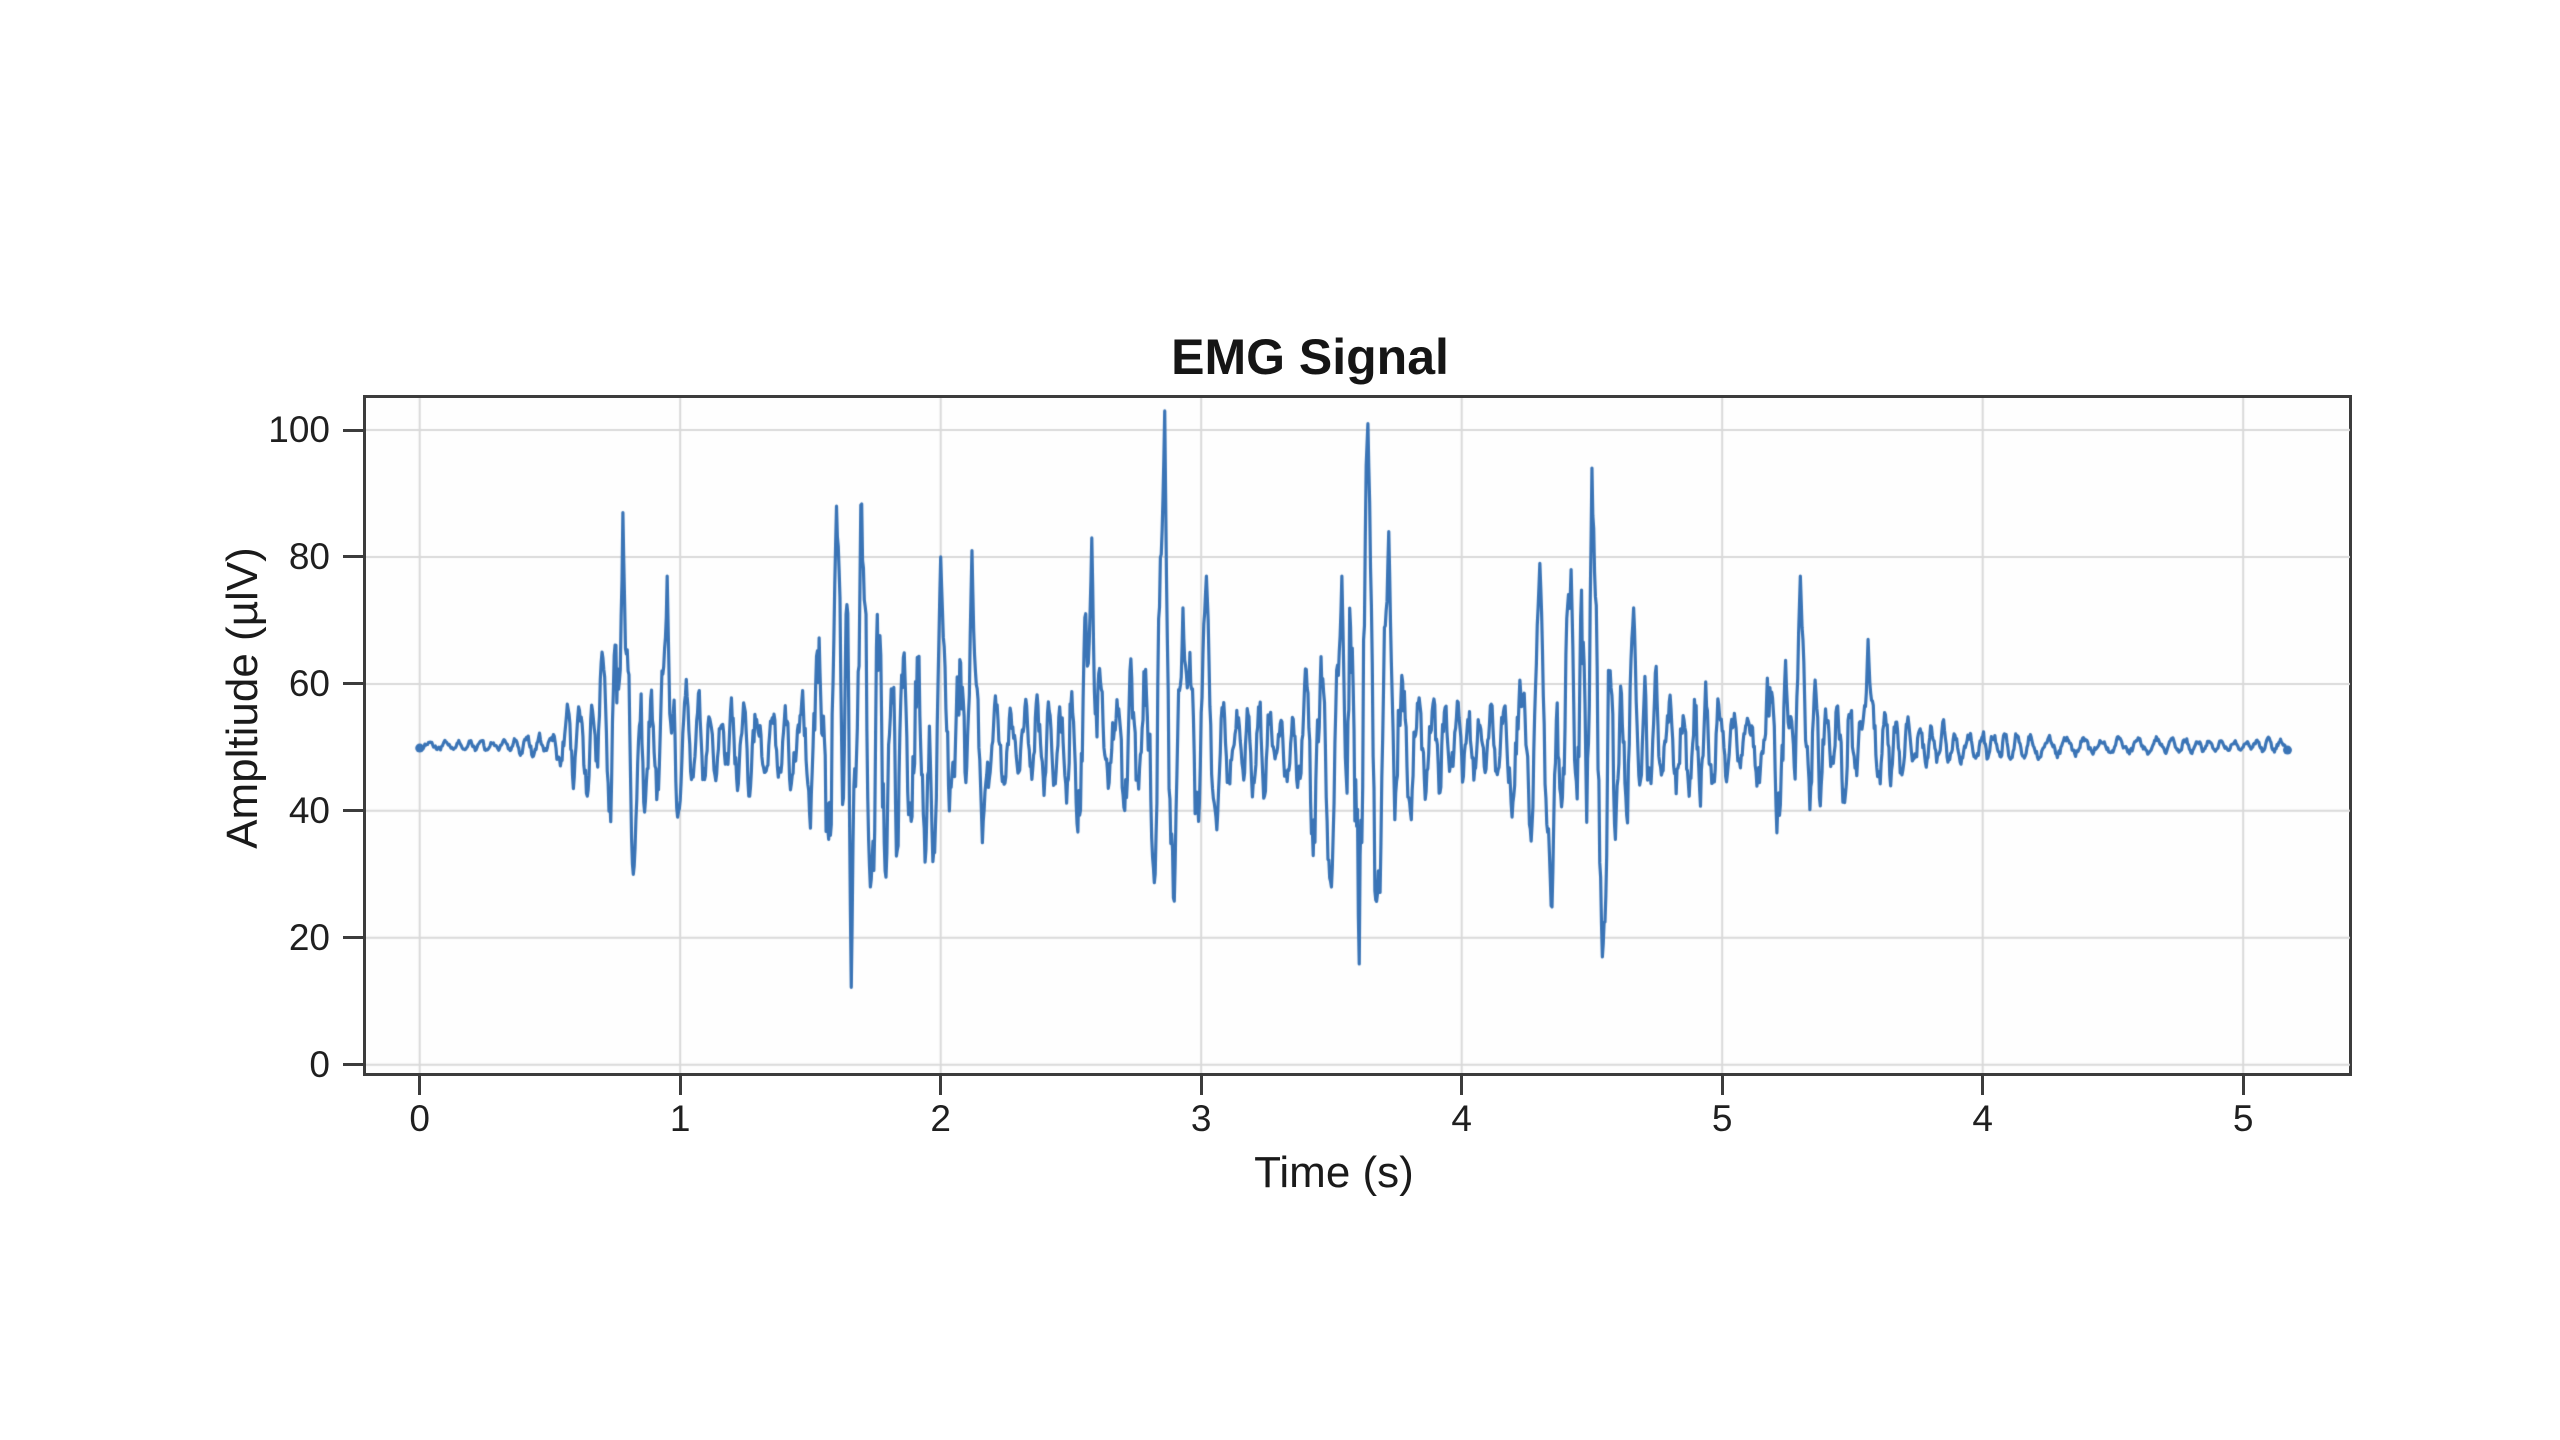  I want to click on x-tick-label: 0, so click(419, 1118).